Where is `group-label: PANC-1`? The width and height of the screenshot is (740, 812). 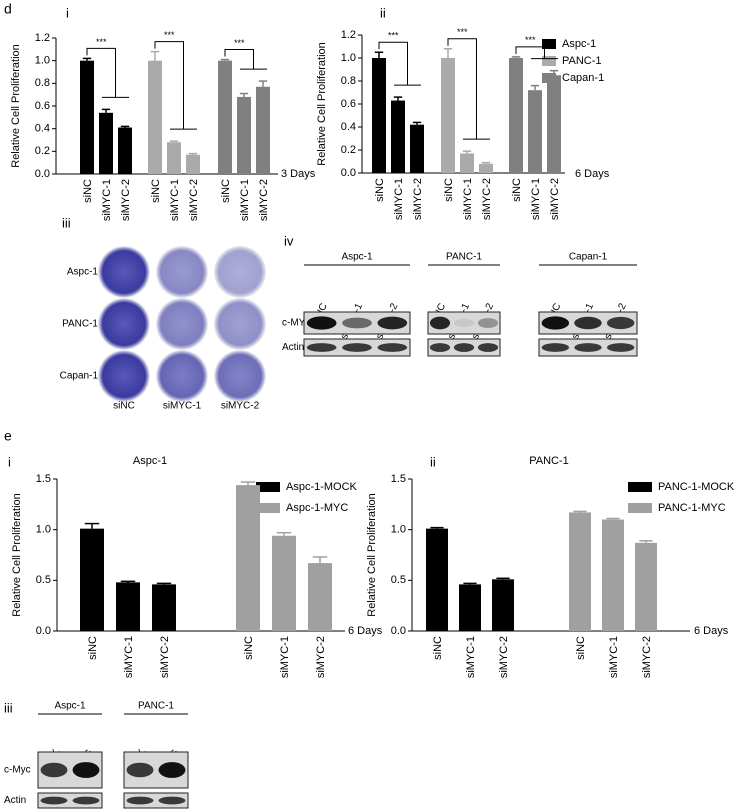 group-label: PANC-1 is located at coordinates (464, 257).